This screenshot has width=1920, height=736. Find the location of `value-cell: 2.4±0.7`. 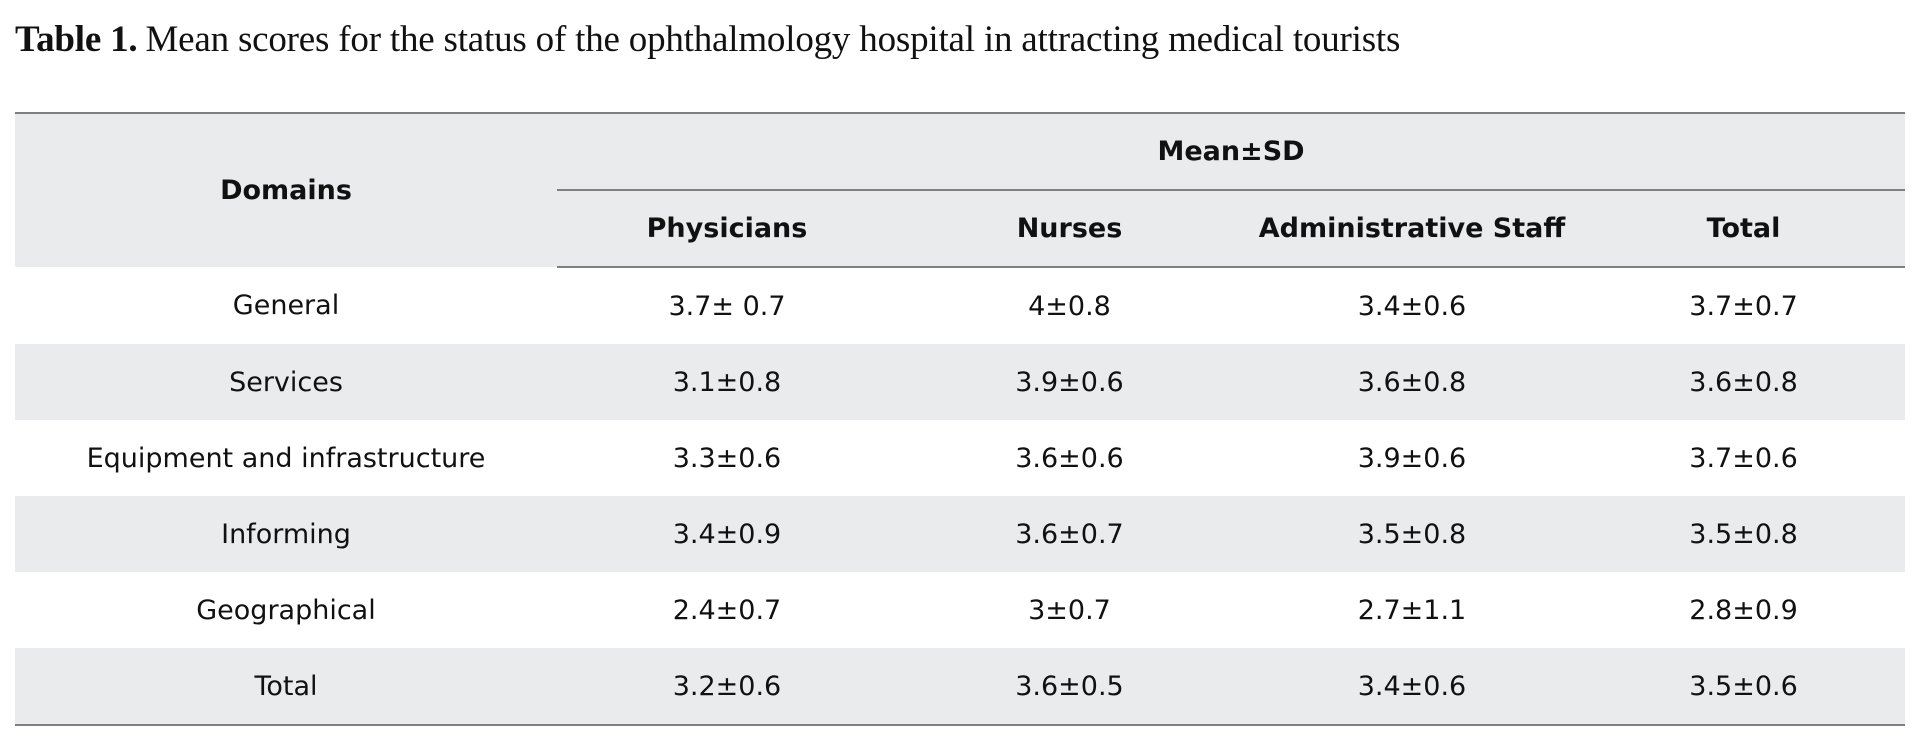

value-cell: 2.4±0.7 is located at coordinates (727, 610).